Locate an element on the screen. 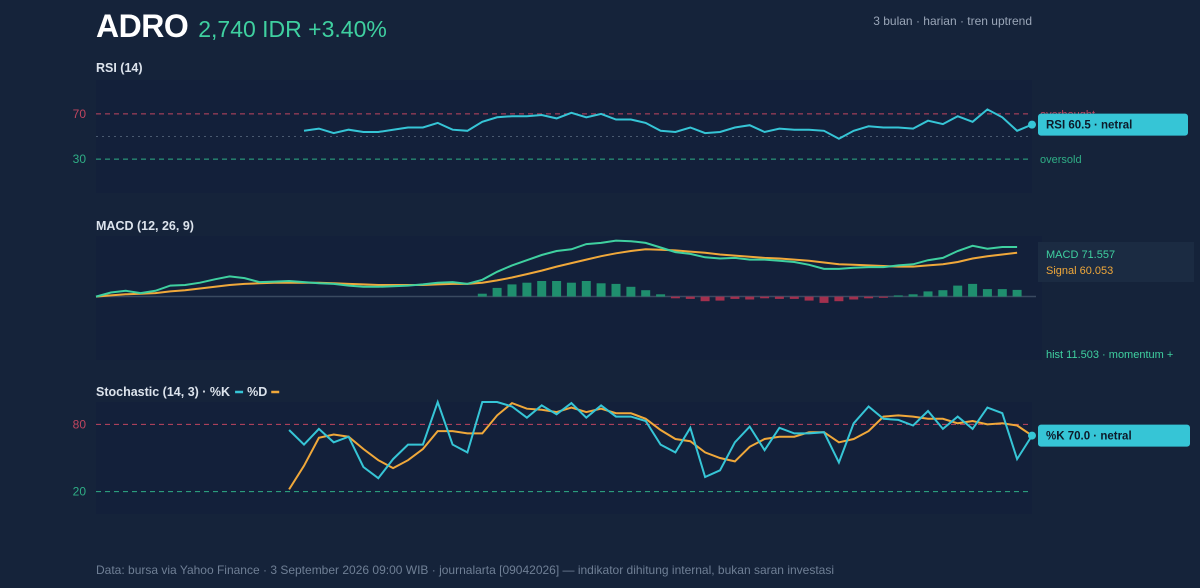 This screenshot has width=1200, height=588. rsi-last-point is located at coordinates (1032, 124).